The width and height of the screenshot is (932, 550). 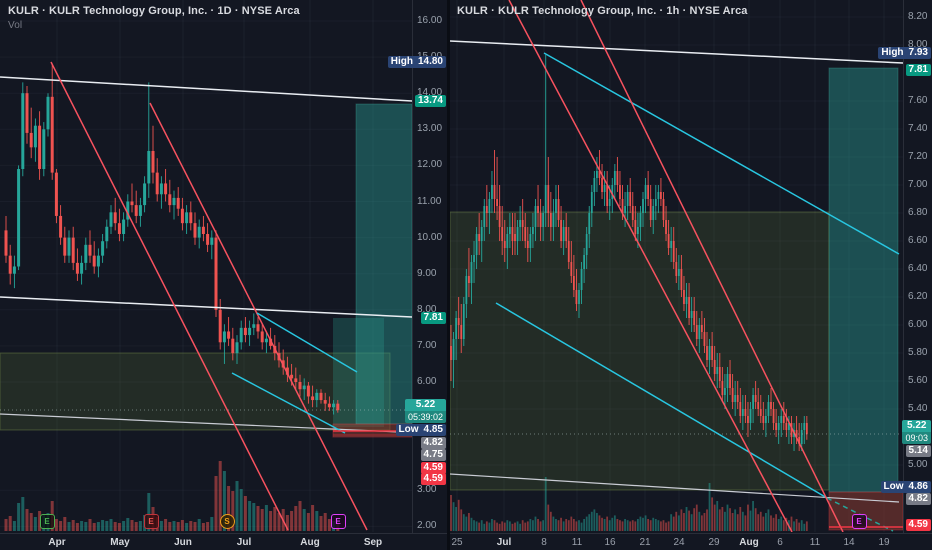 What do you see at coordinates (227, 521) in the screenshot?
I see `split-badge-icon: S` at bounding box center [227, 521].